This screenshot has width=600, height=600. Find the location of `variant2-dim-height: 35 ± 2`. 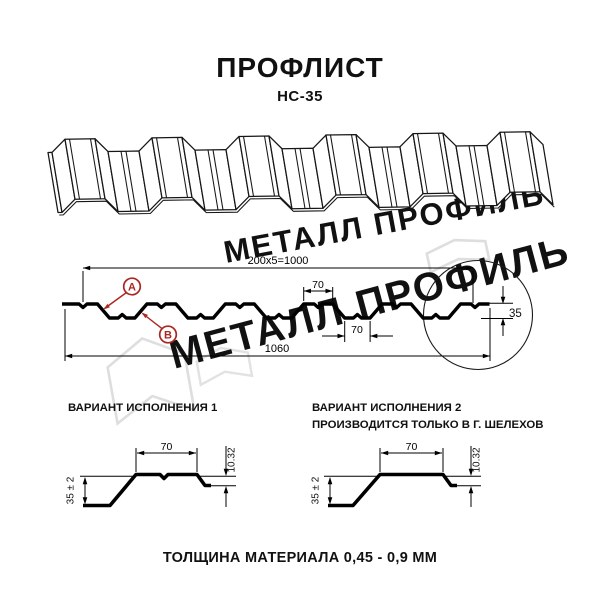

variant2-dim-height: 35 ± 2 is located at coordinates (316, 490).